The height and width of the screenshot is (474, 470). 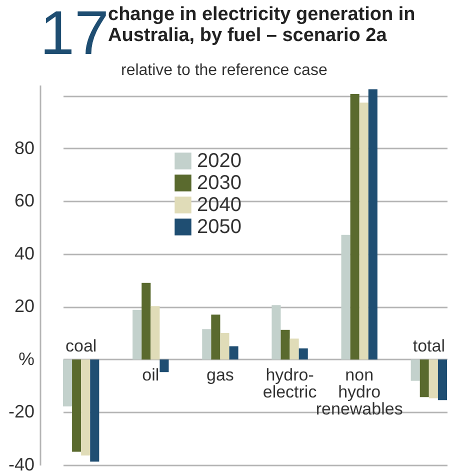 What do you see at coordinates (24, 306) in the screenshot?
I see `y-tick-label: 20` at bounding box center [24, 306].